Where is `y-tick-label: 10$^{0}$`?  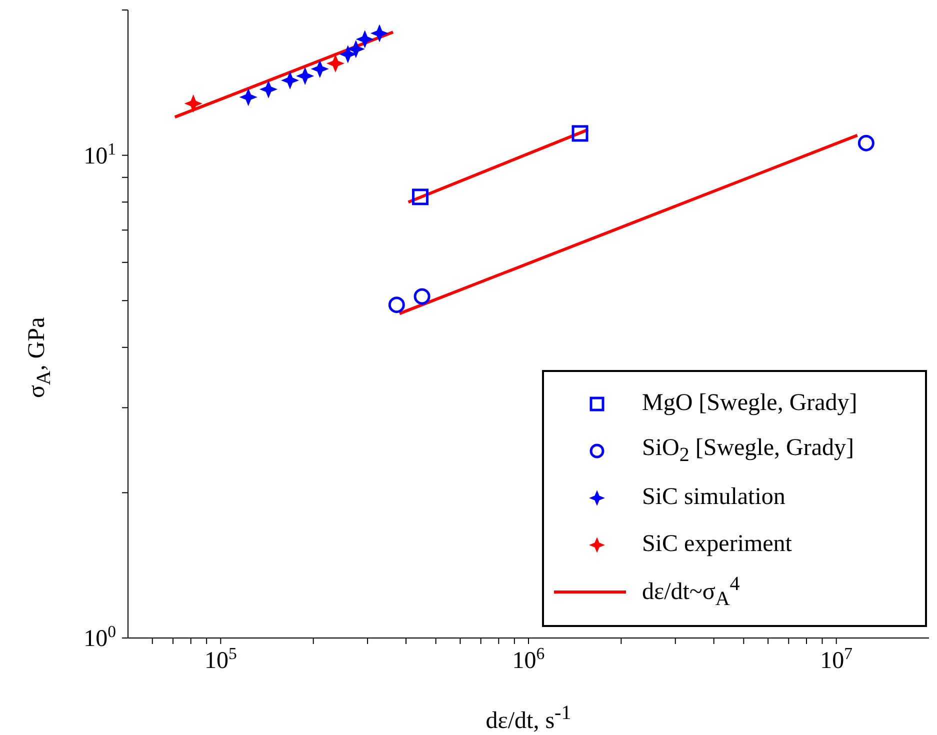
y-tick-label: 10$^{0}$ is located at coordinates (100, 637).